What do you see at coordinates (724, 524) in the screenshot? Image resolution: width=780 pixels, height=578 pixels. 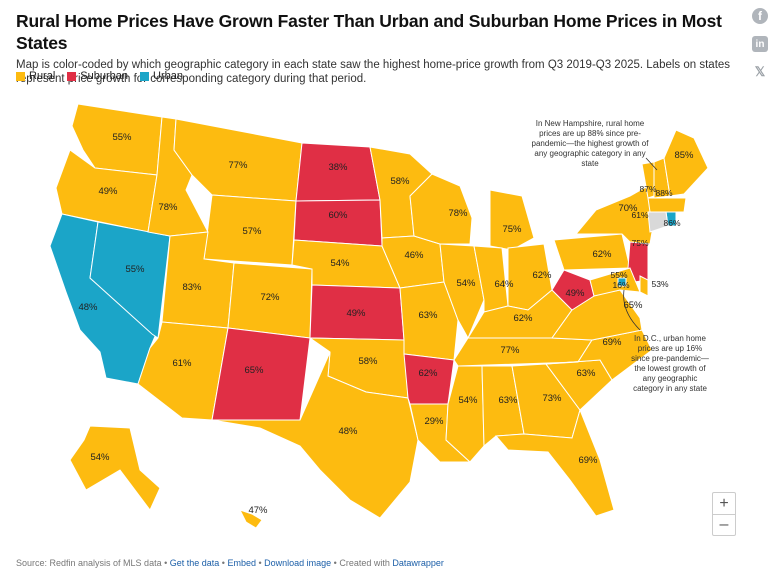 I see `zoom-out-button: –` at bounding box center [724, 524].